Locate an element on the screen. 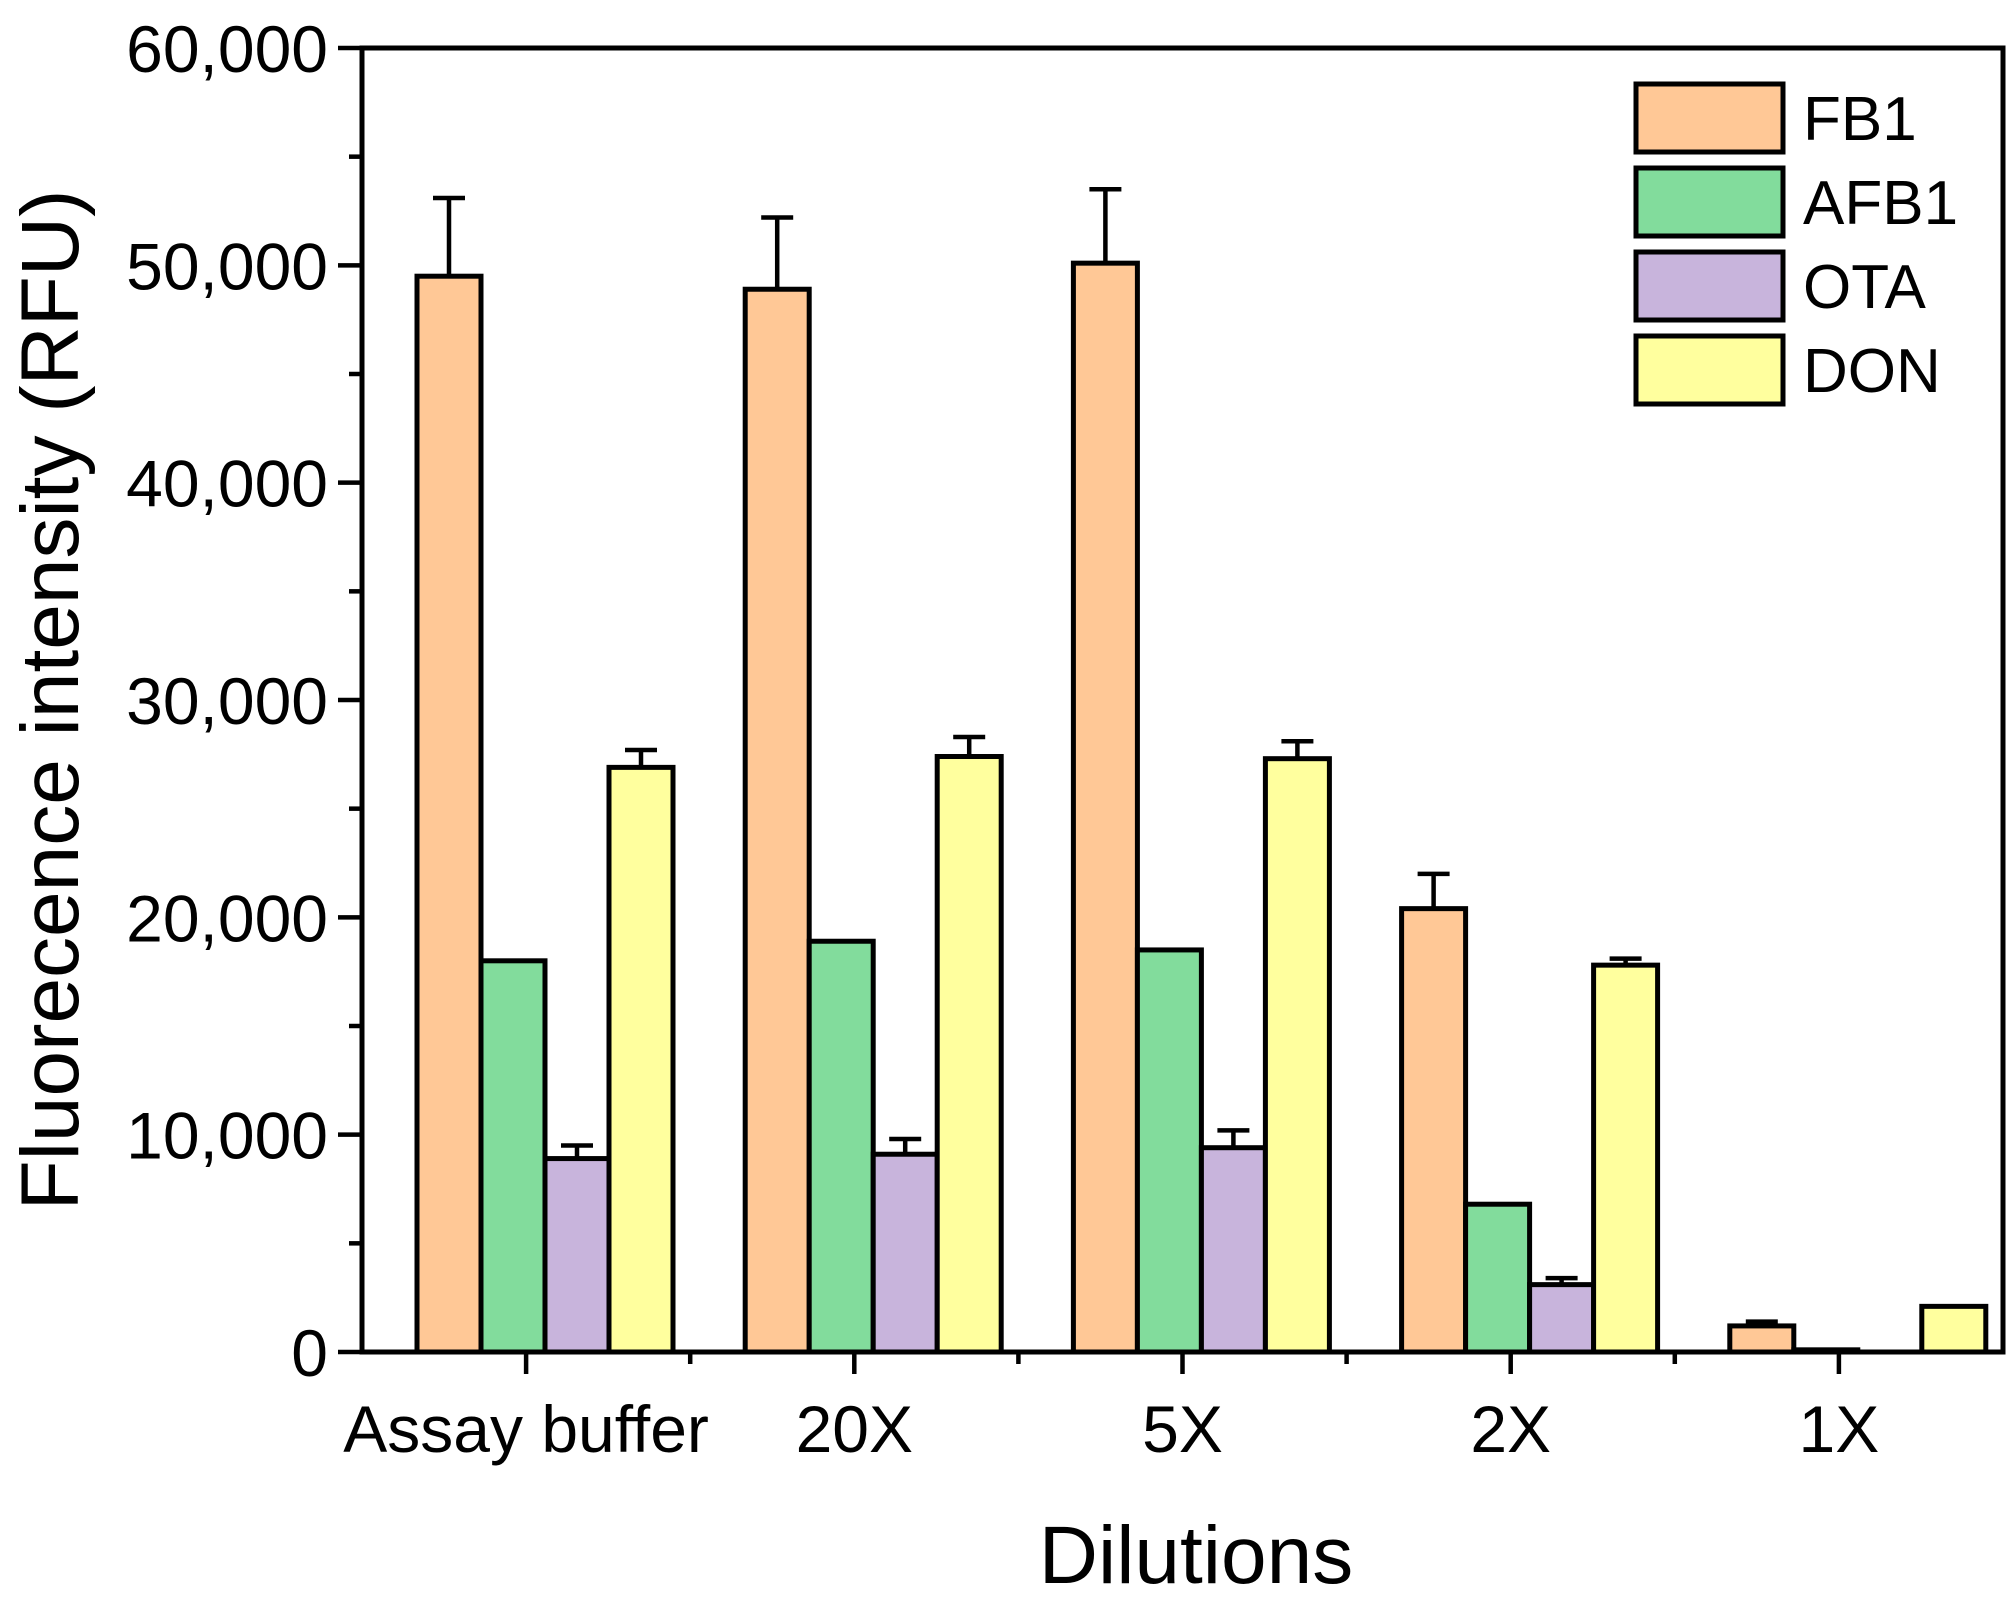  y-tick-label: 40,000 is located at coordinates (227, 484).